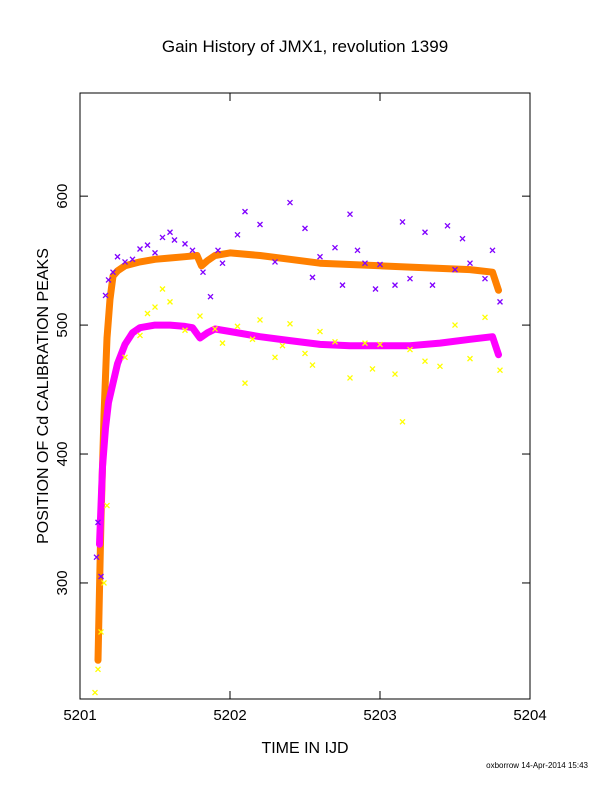 The height and width of the screenshot is (792, 612). I want to click on x-tick-label: 5204, so click(529, 715).